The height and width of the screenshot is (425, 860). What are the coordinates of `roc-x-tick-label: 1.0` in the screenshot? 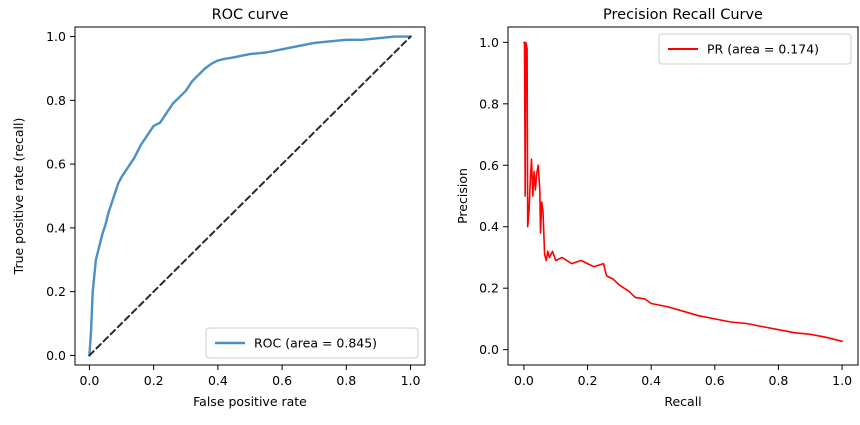 It's located at (411, 380).